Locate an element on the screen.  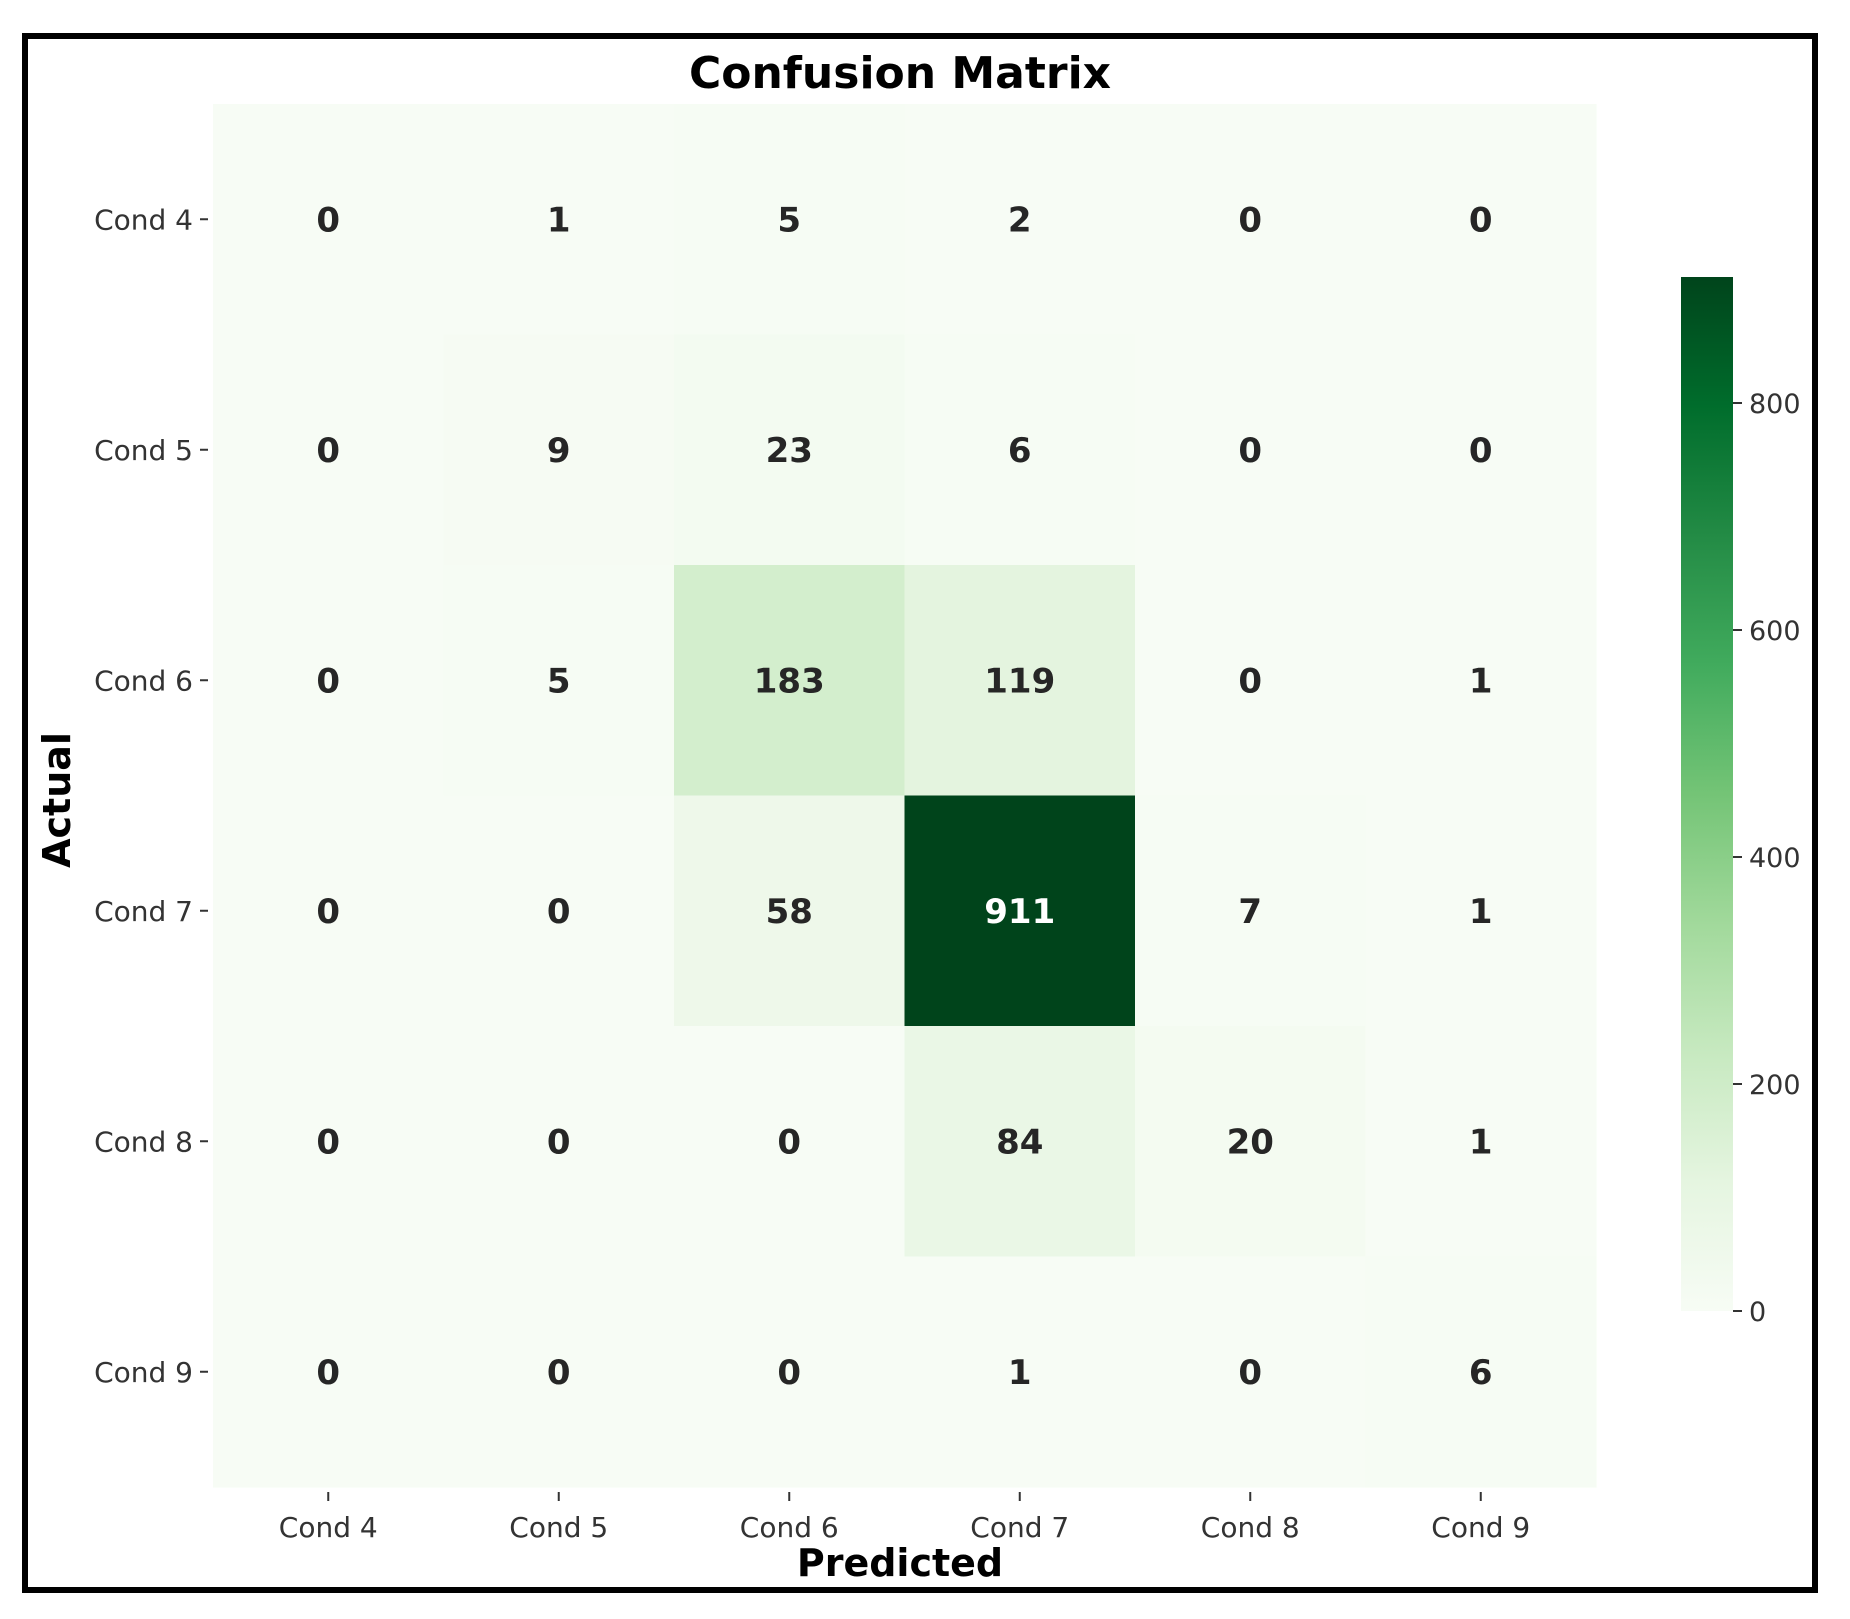
cell-value-label: 9 is located at coordinates (559, 451).